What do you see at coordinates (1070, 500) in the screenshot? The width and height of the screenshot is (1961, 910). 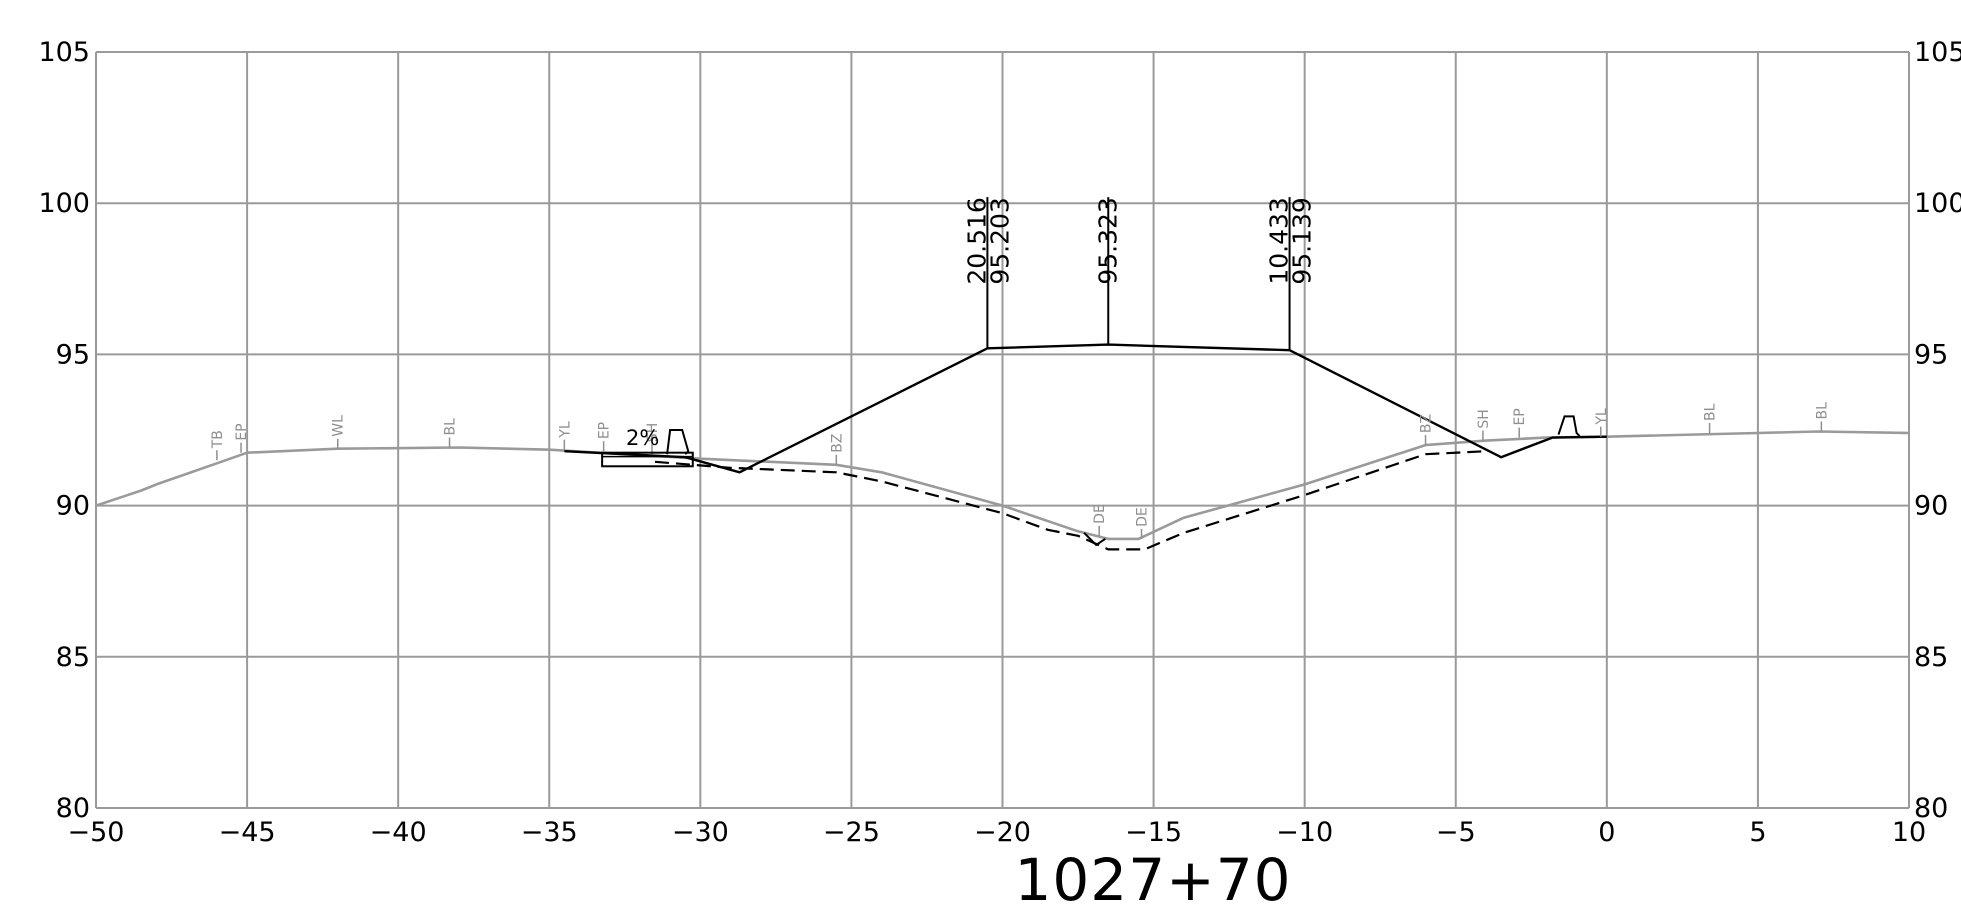 I see `subgrade-dashed-line` at bounding box center [1070, 500].